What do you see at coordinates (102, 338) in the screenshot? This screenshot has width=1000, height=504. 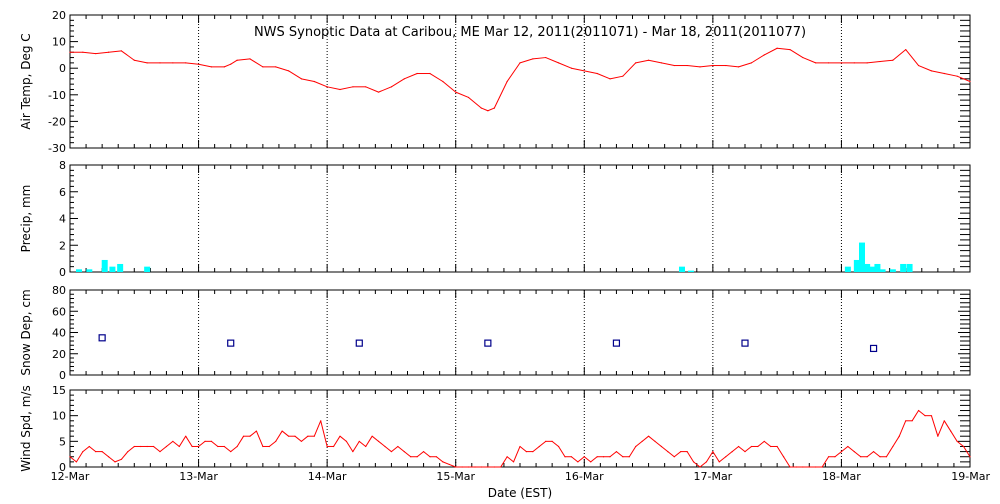 I see `snow-depth-marker` at bounding box center [102, 338].